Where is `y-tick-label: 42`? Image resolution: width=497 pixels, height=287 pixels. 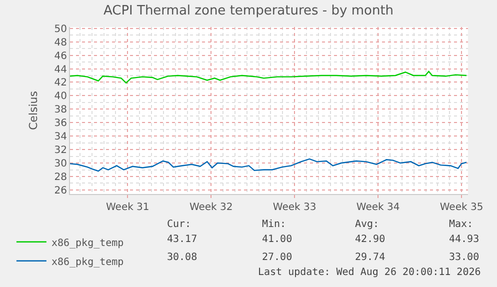 y-tick-label: 42 is located at coordinates (60, 83).